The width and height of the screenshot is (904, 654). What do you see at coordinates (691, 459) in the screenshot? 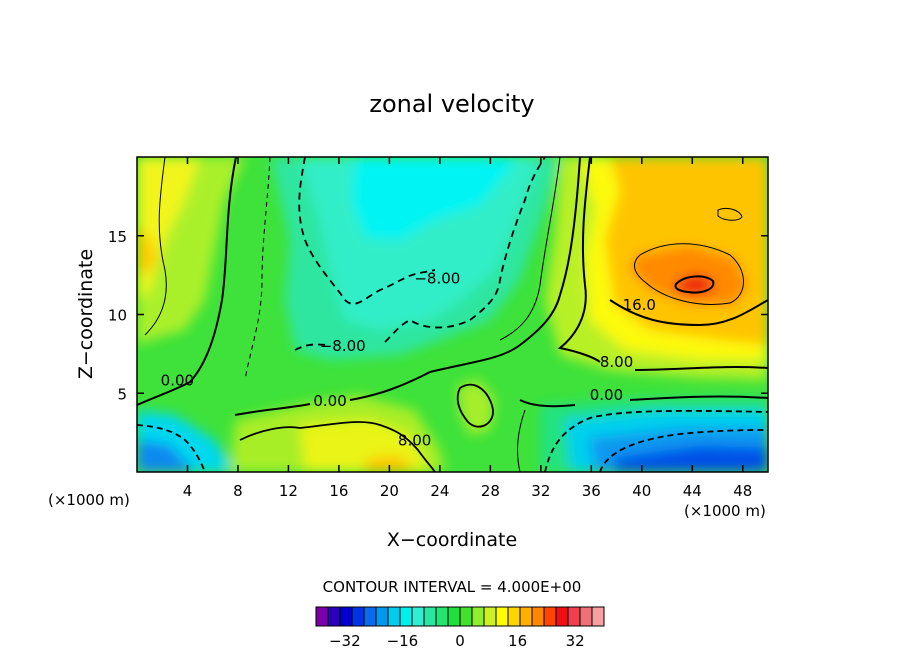
I see `region-bottom-right-blue` at bounding box center [691, 459].